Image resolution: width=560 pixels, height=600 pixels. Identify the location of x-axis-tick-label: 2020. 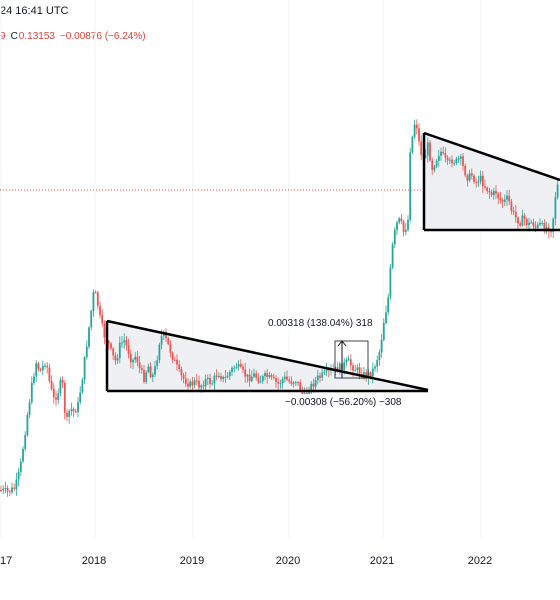
(288, 561).